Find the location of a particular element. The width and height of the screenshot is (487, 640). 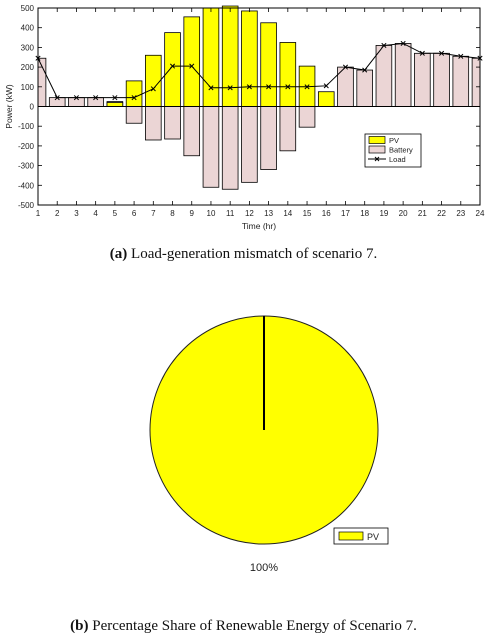

caption-a-text: Load-generation mismatch of scenario 7. is located at coordinates (254, 254).